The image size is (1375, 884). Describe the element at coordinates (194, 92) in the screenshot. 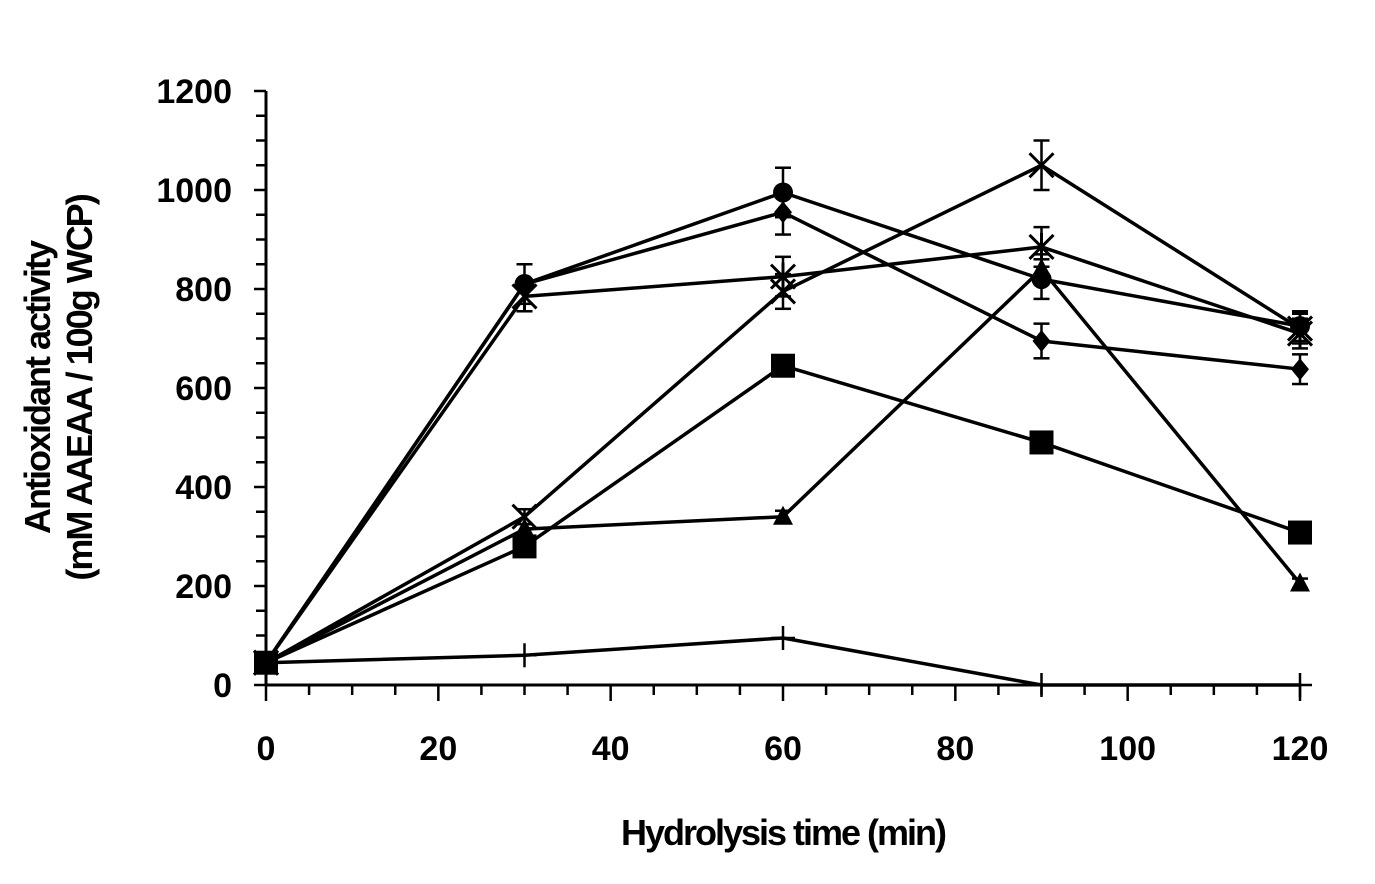

I see `y-tick-label: 1200` at that location.